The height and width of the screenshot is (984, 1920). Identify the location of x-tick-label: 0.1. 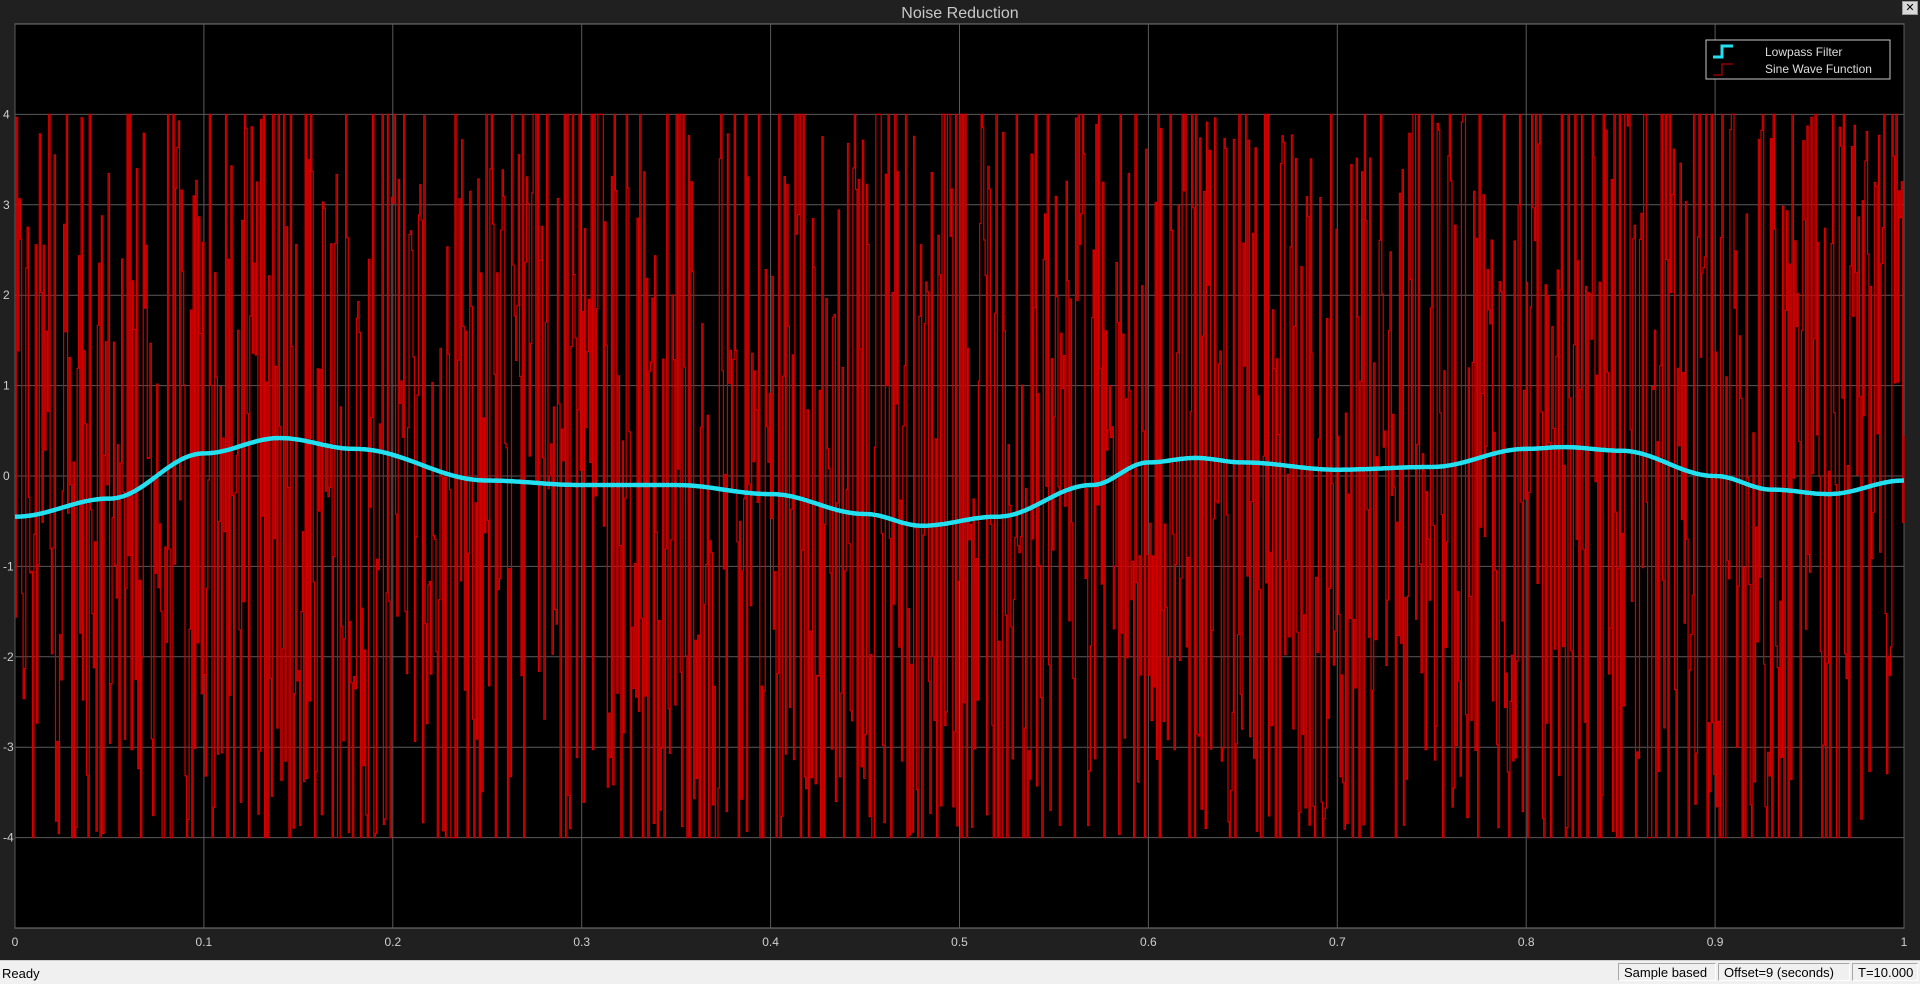
(204, 942).